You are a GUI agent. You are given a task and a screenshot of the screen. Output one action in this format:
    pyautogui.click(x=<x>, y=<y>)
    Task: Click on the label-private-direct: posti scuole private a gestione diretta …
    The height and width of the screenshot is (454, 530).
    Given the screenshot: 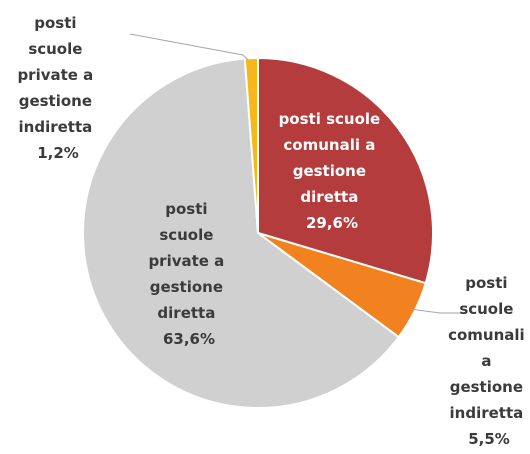 What is the action you would take?
    pyautogui.click(x=188, y=274)
    